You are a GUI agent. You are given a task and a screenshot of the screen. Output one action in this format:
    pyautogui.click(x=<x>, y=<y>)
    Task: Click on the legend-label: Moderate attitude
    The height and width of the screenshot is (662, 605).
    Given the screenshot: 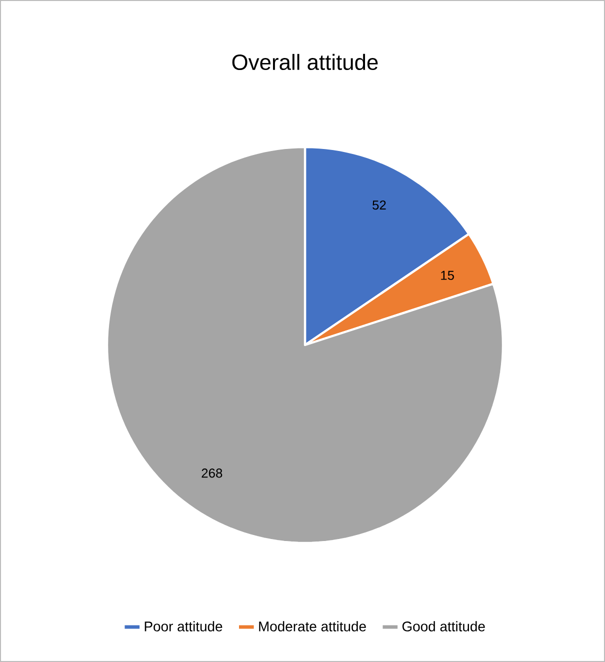 What is the action you would take?
    pyautogui.click(x=312, y=626)
    